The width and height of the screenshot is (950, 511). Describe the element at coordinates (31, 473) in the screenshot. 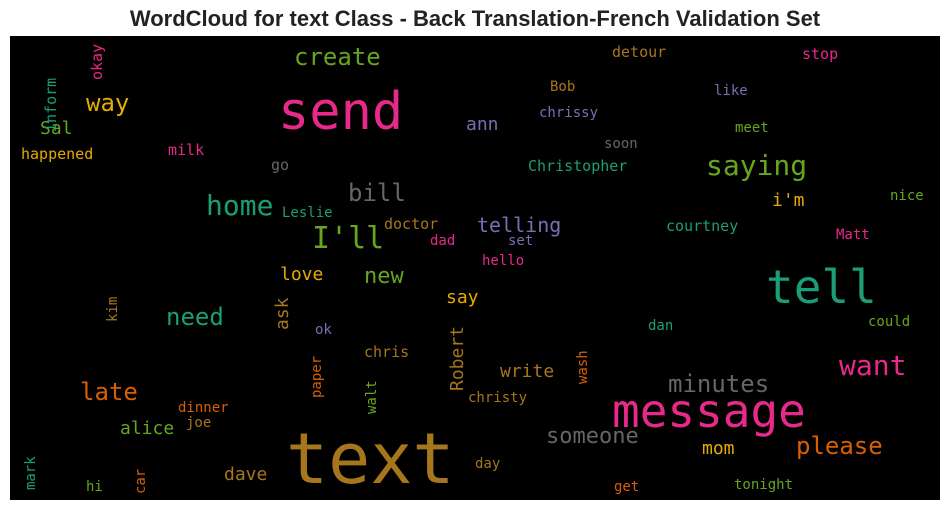

I see `wordcloud-word: mark` at that location.